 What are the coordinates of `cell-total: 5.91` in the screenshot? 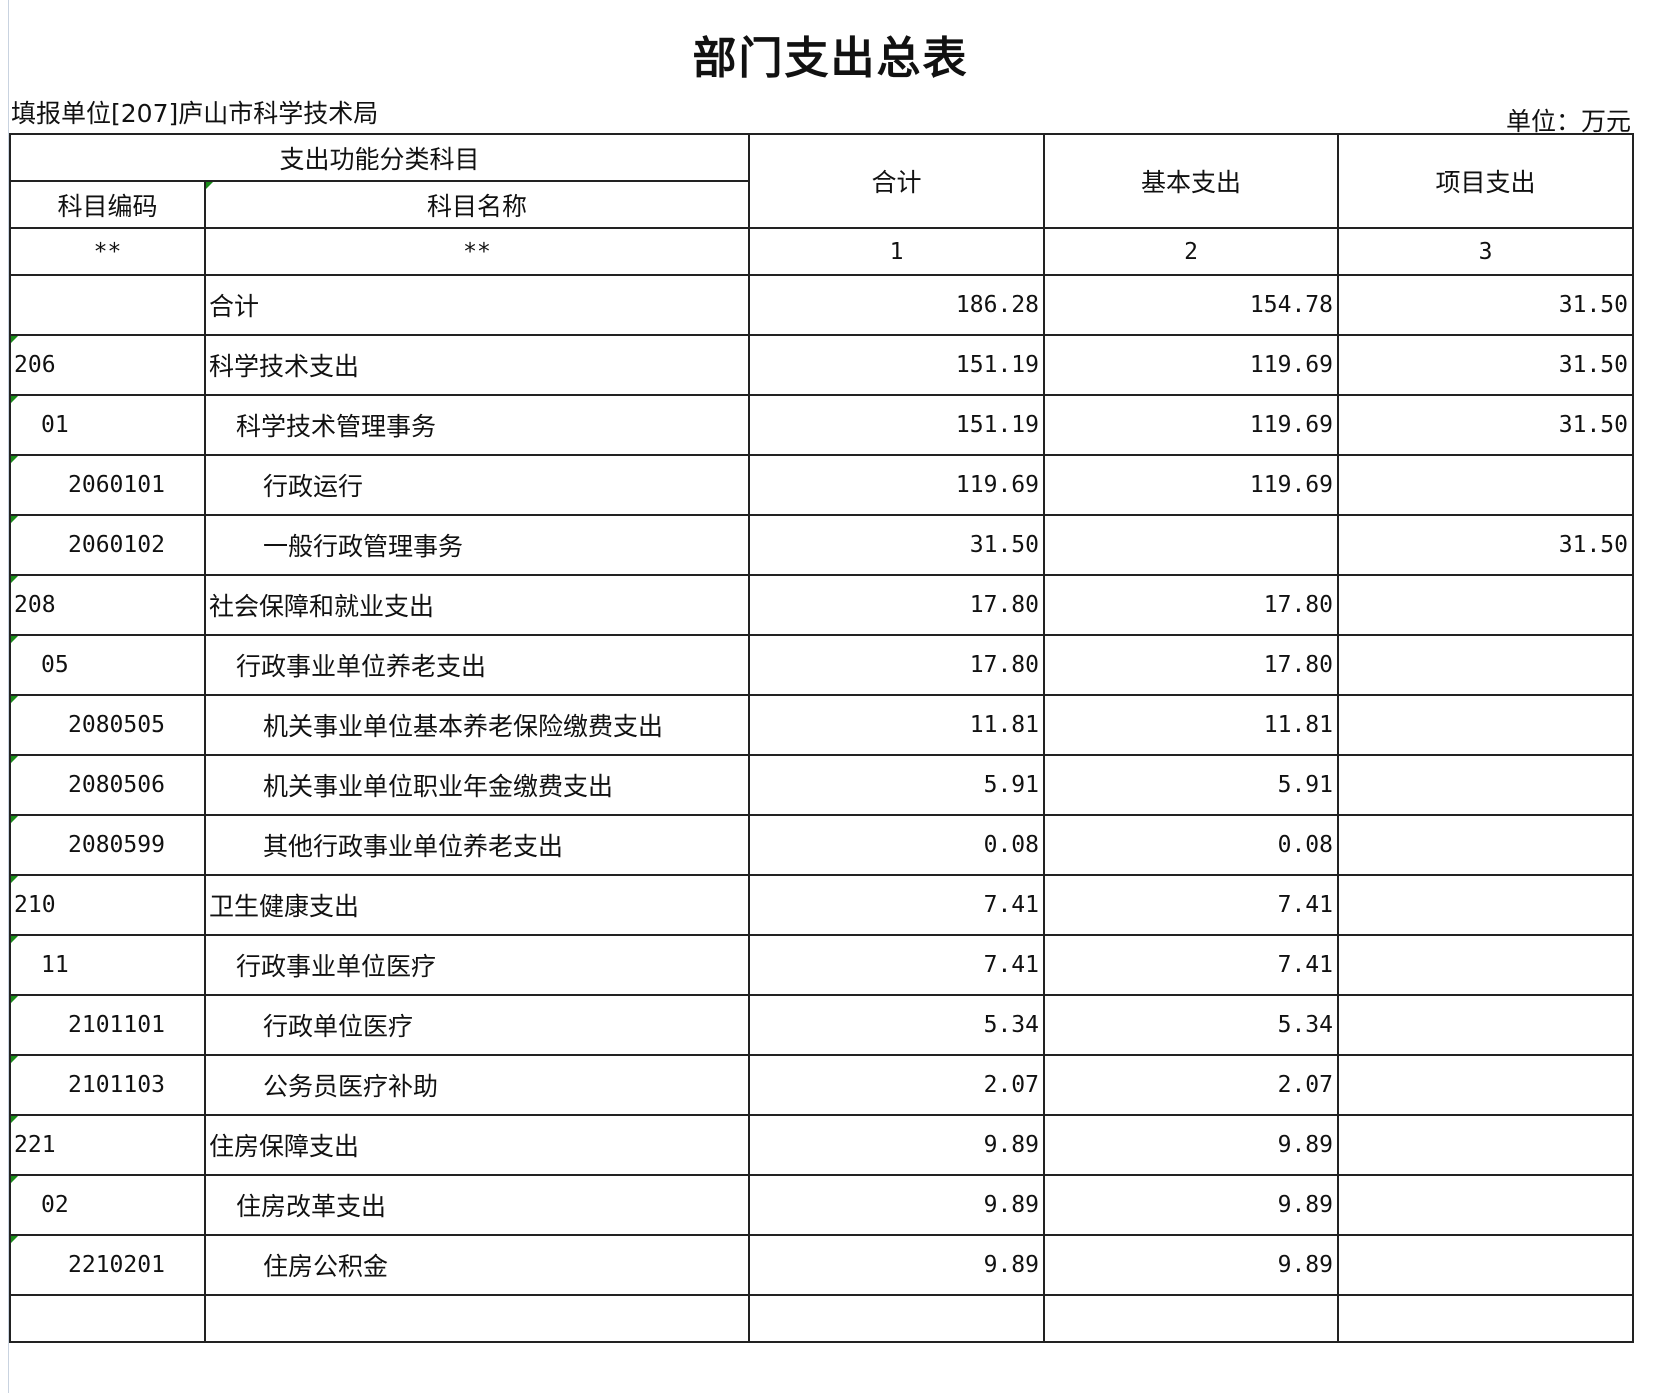 It's located at (896, 785).